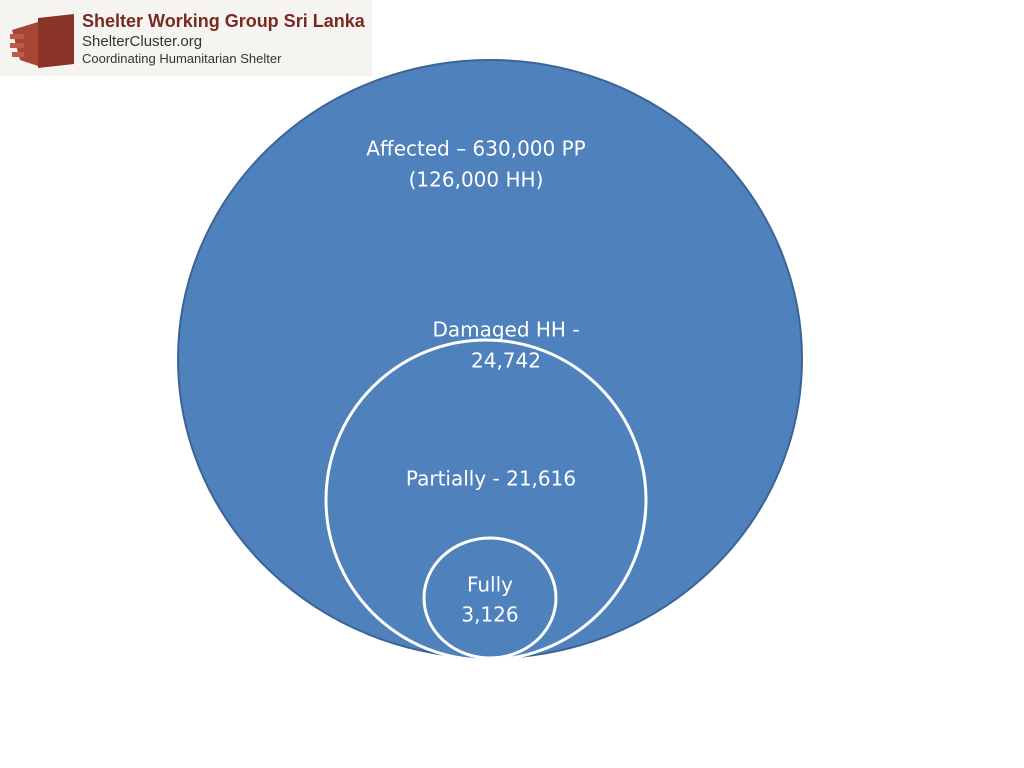 This screenshot has height=768, width=1024. What do you see at coordinates (490, 598) in the screenshot?
I see `fully-circle` at bounding box center [490, 598].